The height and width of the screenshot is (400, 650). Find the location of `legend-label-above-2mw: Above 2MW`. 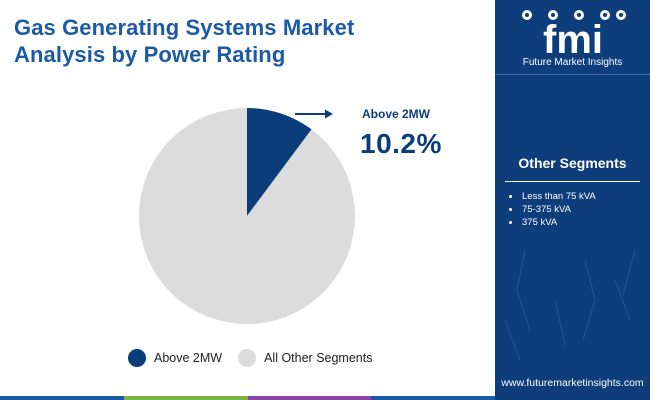

legend-label-above-2mw: Above 2MW is located at coordinates (188, 358).